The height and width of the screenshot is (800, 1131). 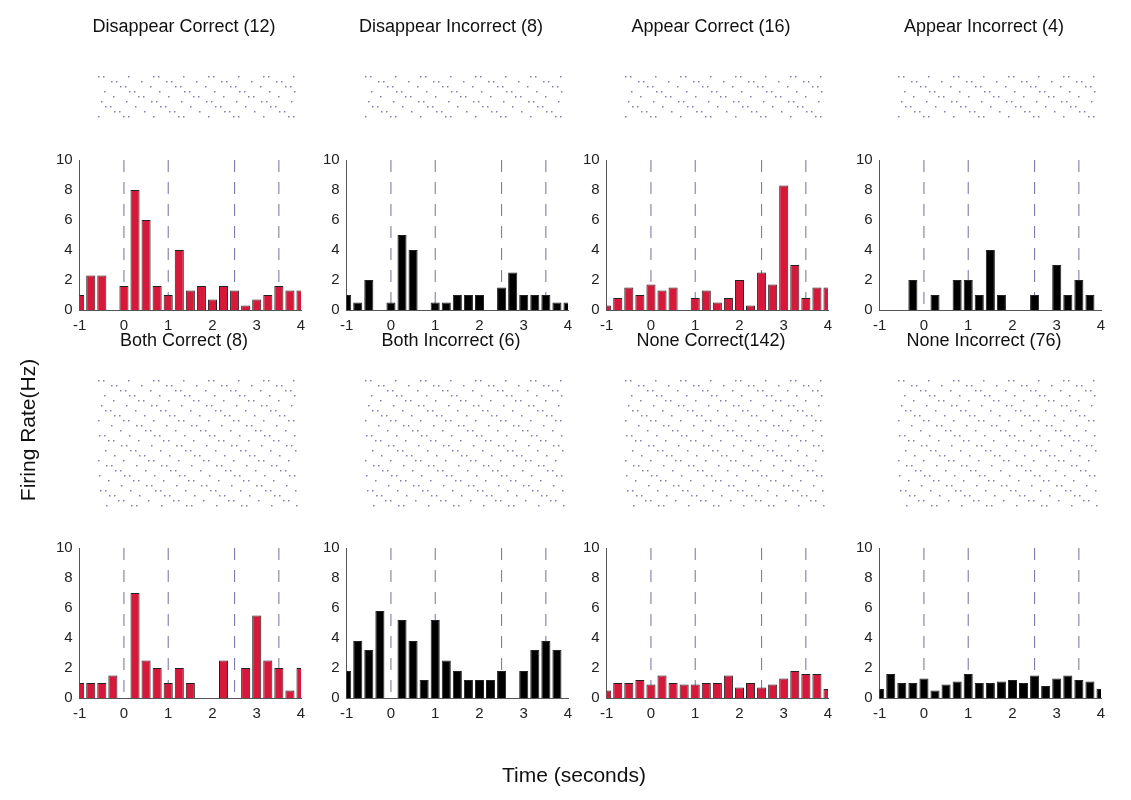 What do you see at coordinates (711, 26) in the screenshot?
I see `chart-title: Appear Correct (16)` at bounding box center [711, 26].